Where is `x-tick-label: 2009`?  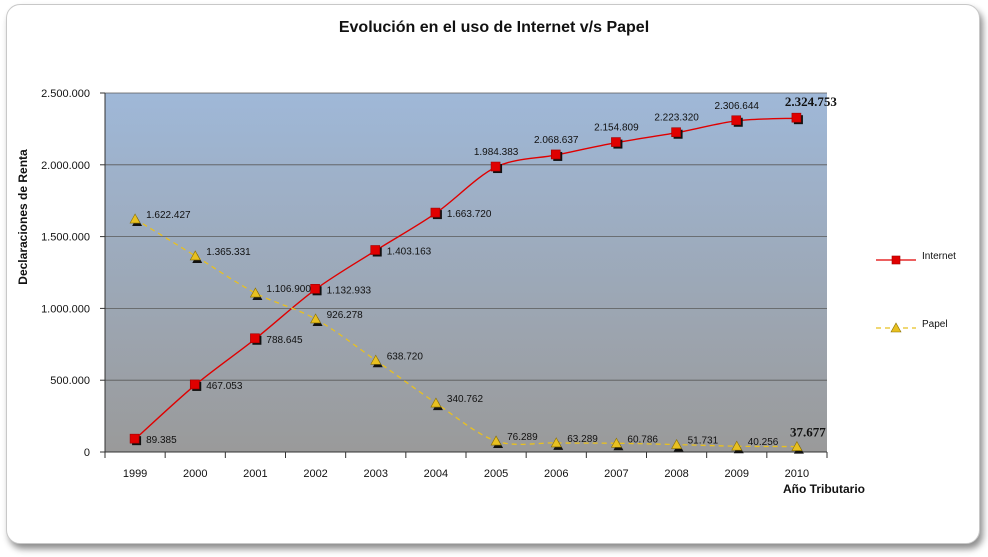 x-tick-label: 2009 is located at coordinates (737, 474).